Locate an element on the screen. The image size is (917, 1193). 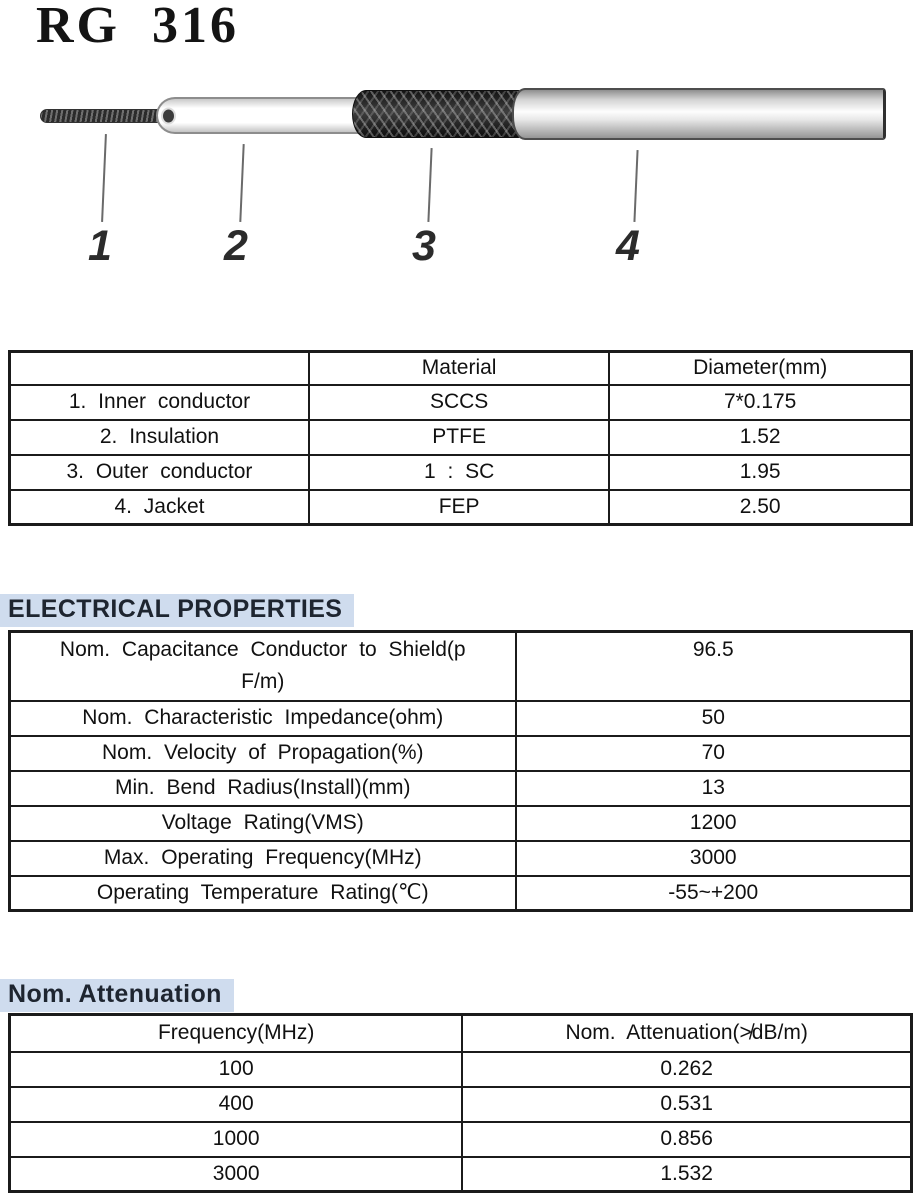
cell-value: 96.5 is located at coordinates (713, 666).